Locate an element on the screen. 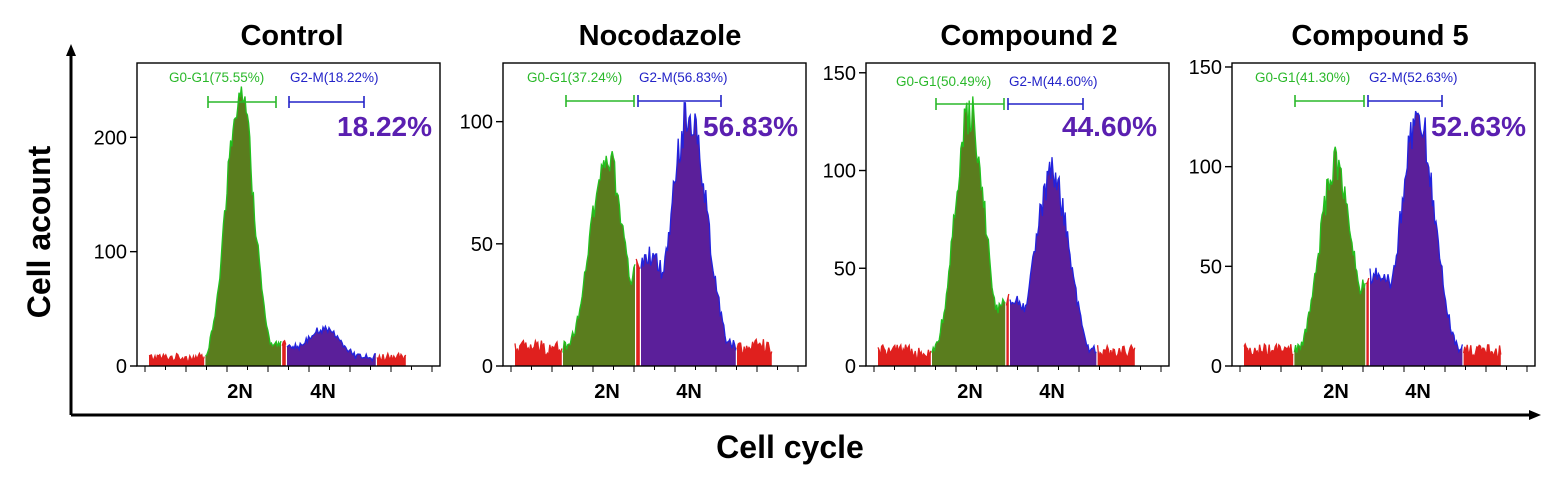 The width and height of the screenshot is (1559, 489). debris-region-left-fill is located at coordinates (904, 355).